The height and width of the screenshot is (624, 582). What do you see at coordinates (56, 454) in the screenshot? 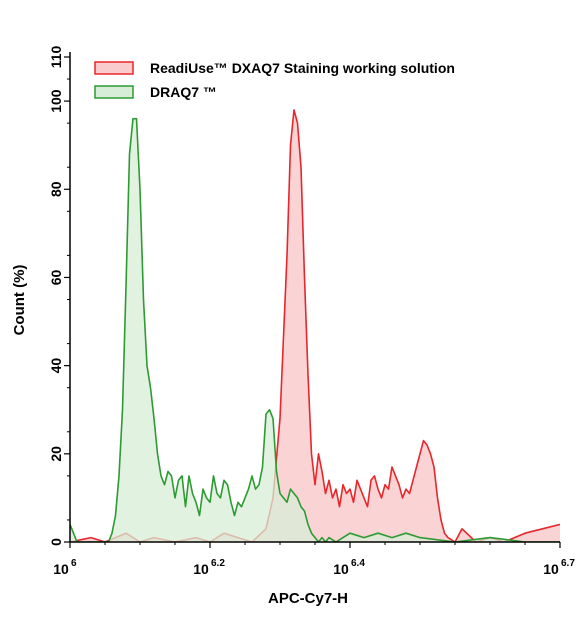
I see `y-tick-label: 20` at bounding box center [56, 454].